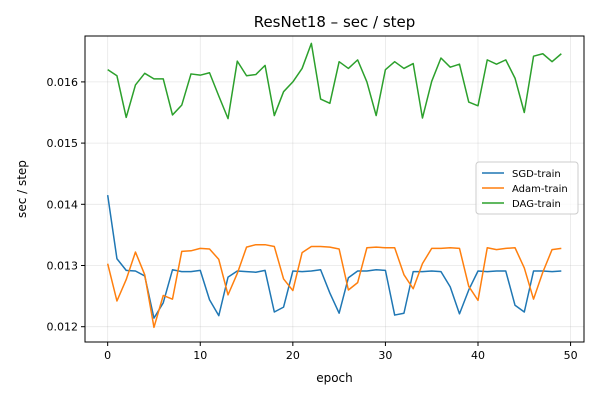  I want to click on y-tick-label: 0.014, so click(63, 204).